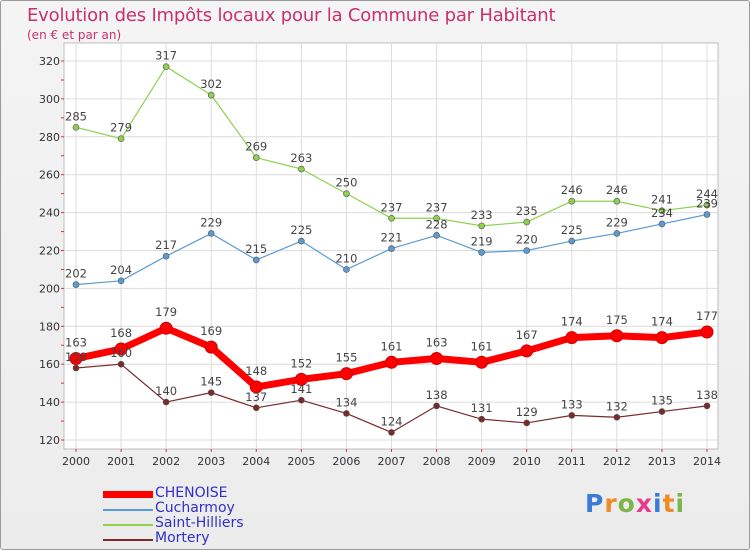 The height and width of the screenshot is (550, 750). What do you see at coordinates (166, 391) in the screenshot?
I see `data-label-mortery-2002: 140` at bounding box center [166, 391].